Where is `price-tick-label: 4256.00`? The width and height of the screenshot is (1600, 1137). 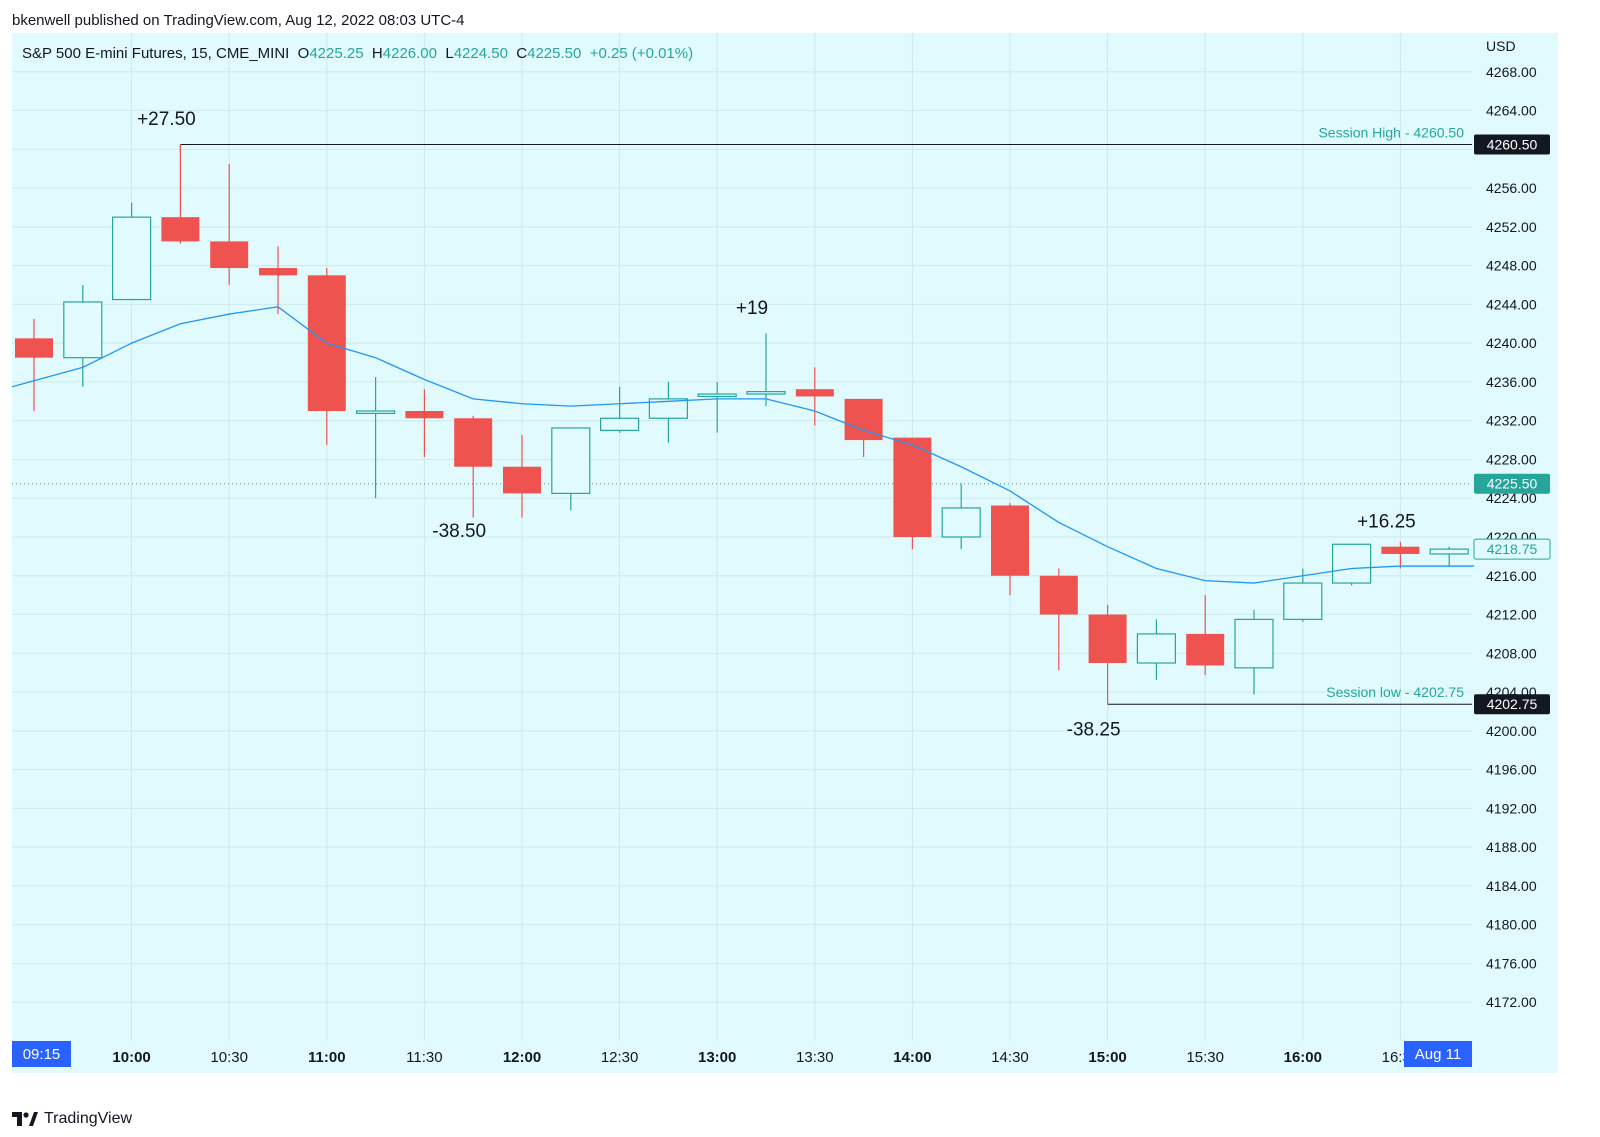
price-tick-label: 4256.00 is located at coordinates (1511, 188).